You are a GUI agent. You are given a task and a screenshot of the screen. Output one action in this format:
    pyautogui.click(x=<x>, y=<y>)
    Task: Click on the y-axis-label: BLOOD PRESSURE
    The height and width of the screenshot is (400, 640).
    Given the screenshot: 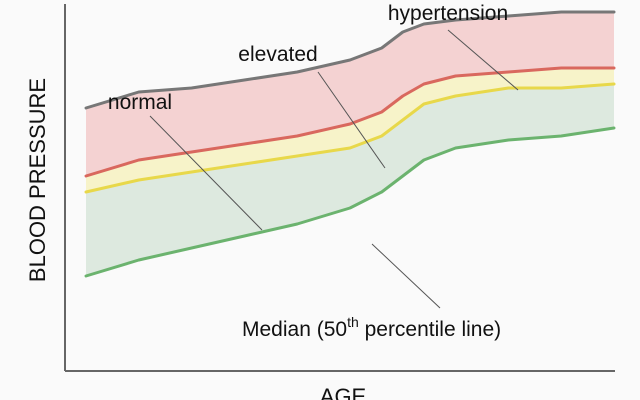 What is the action you would take?
    pyautogui.click(x=37, y=180)
    